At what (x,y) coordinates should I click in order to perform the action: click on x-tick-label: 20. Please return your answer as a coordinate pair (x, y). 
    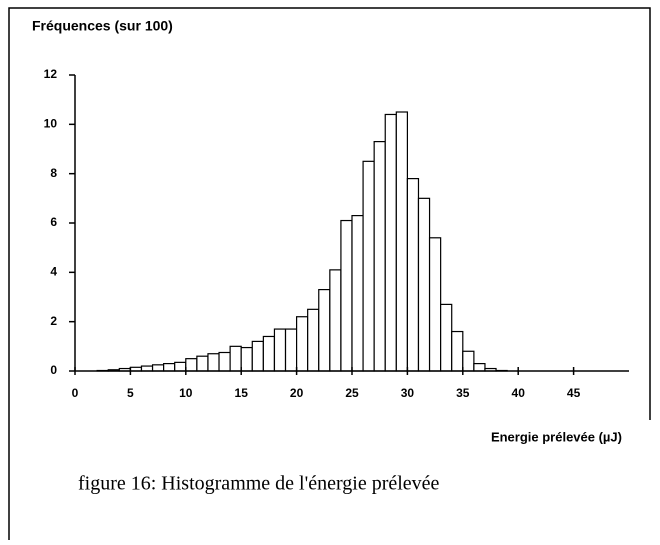
    Looking at the image, I should click on (297, 393).